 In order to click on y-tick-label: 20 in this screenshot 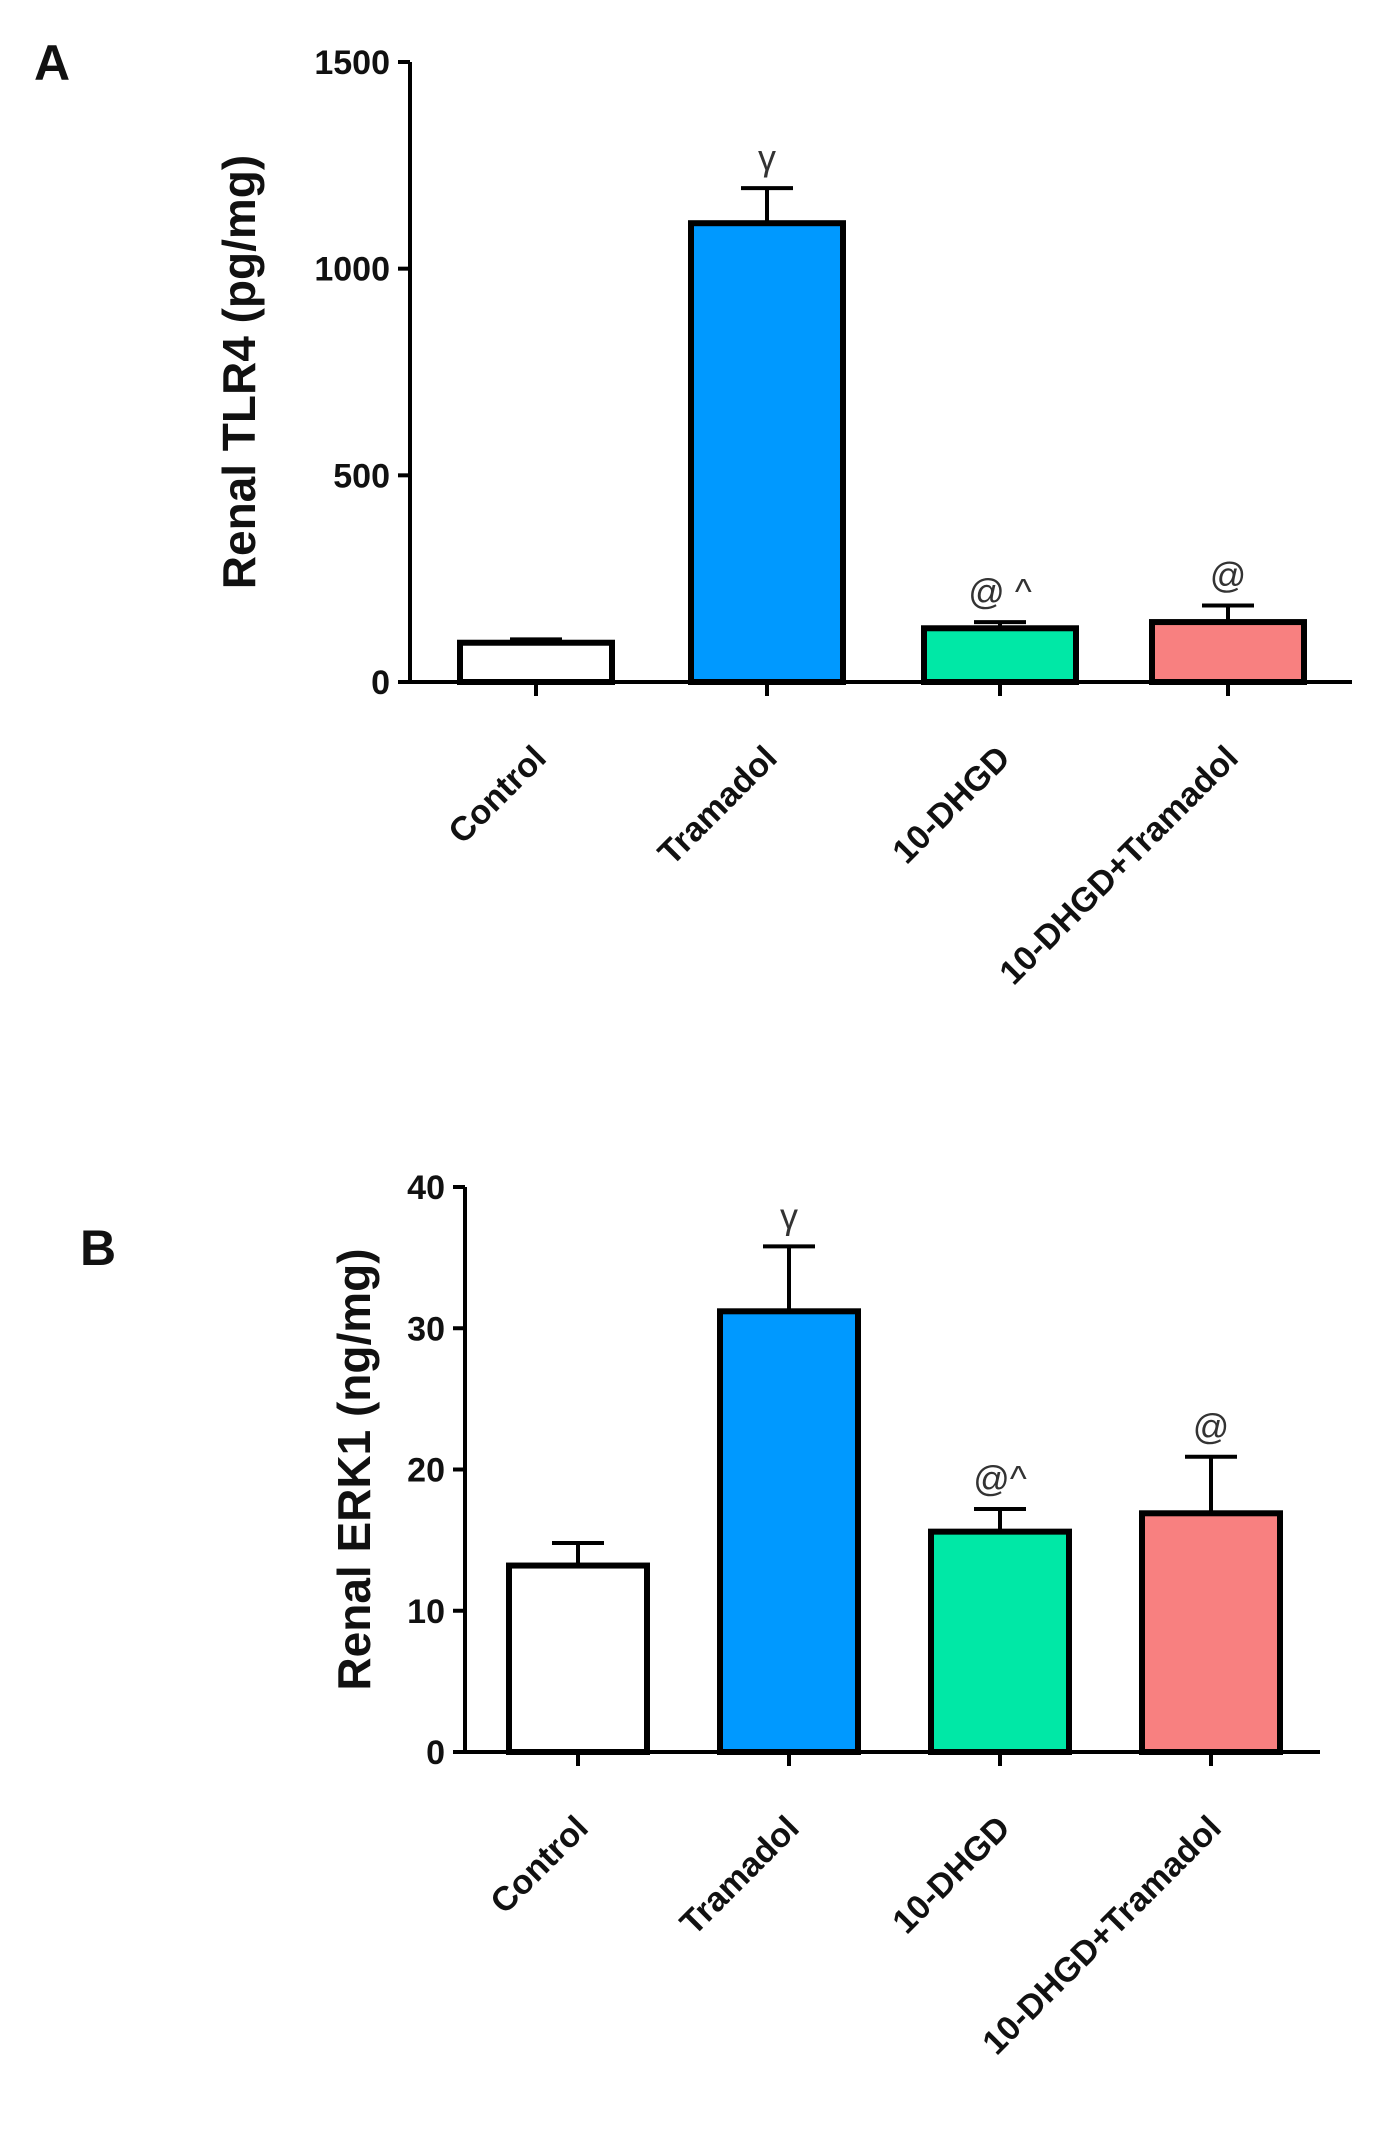, I will do `click(426, 1471)`.